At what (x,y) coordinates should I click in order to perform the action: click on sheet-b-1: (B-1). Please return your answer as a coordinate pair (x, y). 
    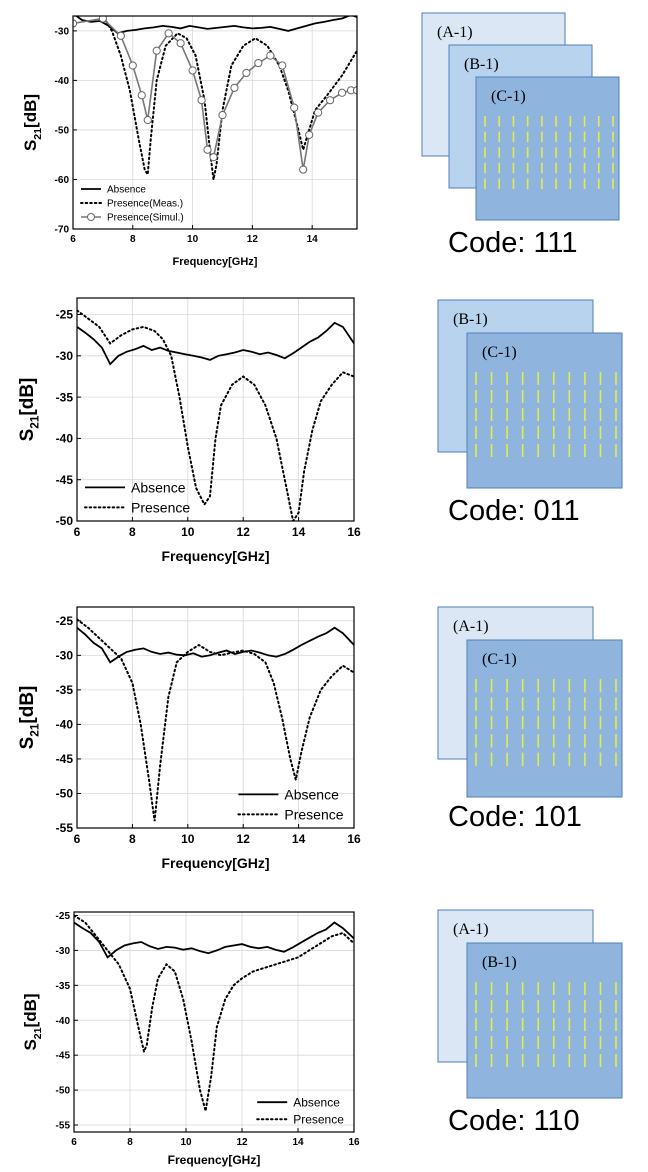
    Looking at the image, I should click on (544, 1020).